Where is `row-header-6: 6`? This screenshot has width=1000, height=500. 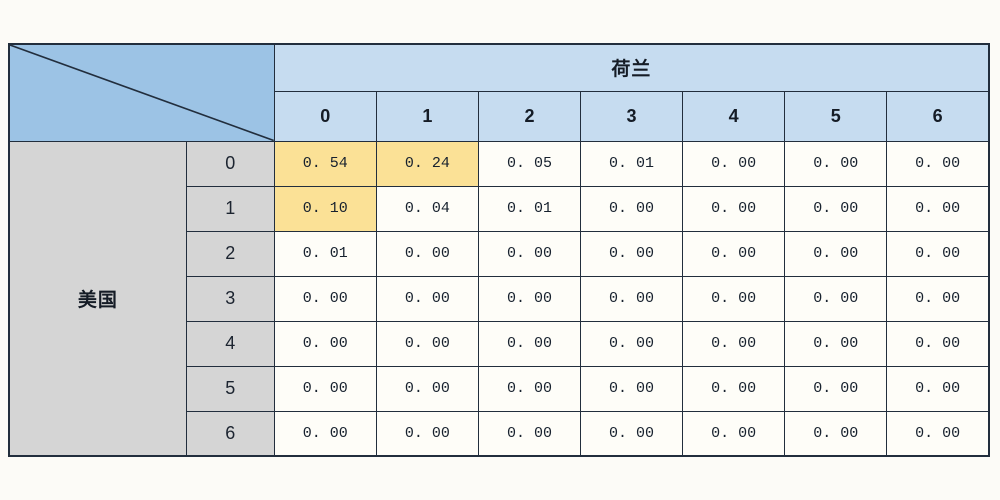
row-header-6: 6 is located at coordinates (230, 433).